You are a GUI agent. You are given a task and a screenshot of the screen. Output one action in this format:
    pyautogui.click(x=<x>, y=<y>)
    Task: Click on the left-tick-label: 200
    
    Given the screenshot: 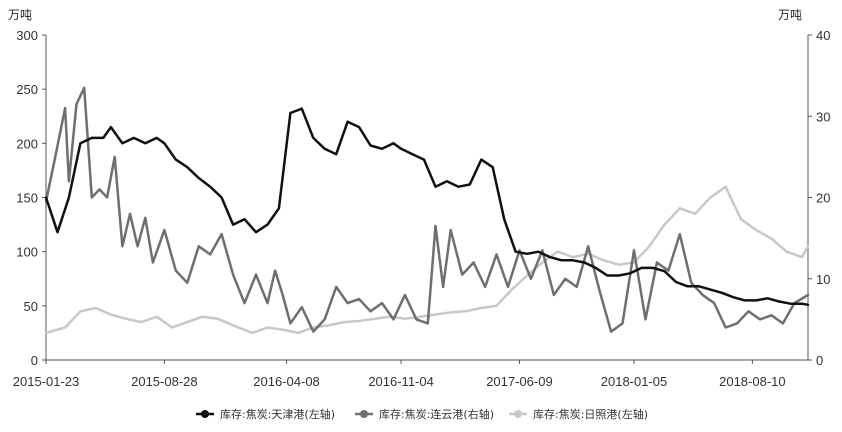 What is the action you would take?
    pyautogui.click(x=27, y=143)
    